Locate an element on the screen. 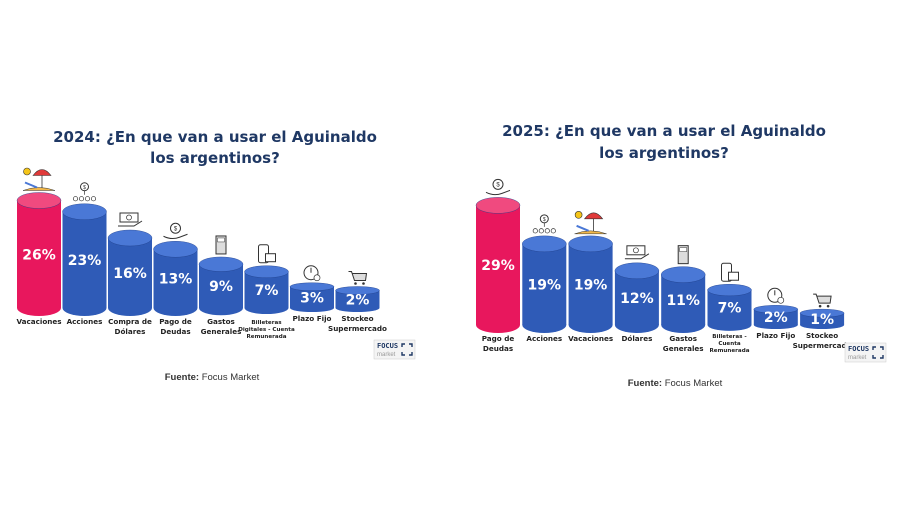 The height and width of the screenshot is (505, 900). bar: 2% is located at coordinates (357, 291).